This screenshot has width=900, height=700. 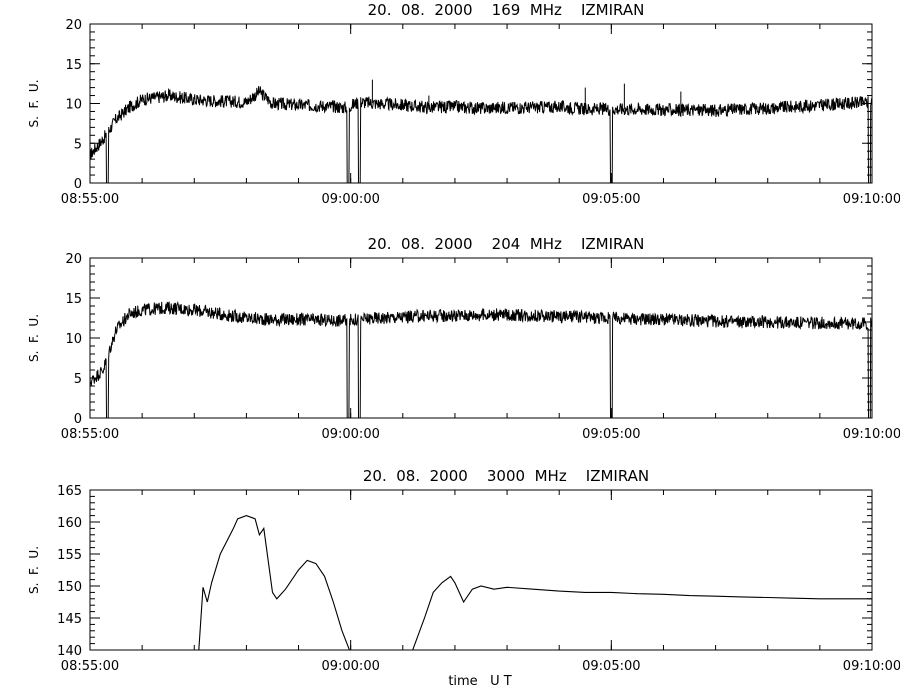 I want to click on x-axis-label-time: time U T, so click(x=479, y=681).